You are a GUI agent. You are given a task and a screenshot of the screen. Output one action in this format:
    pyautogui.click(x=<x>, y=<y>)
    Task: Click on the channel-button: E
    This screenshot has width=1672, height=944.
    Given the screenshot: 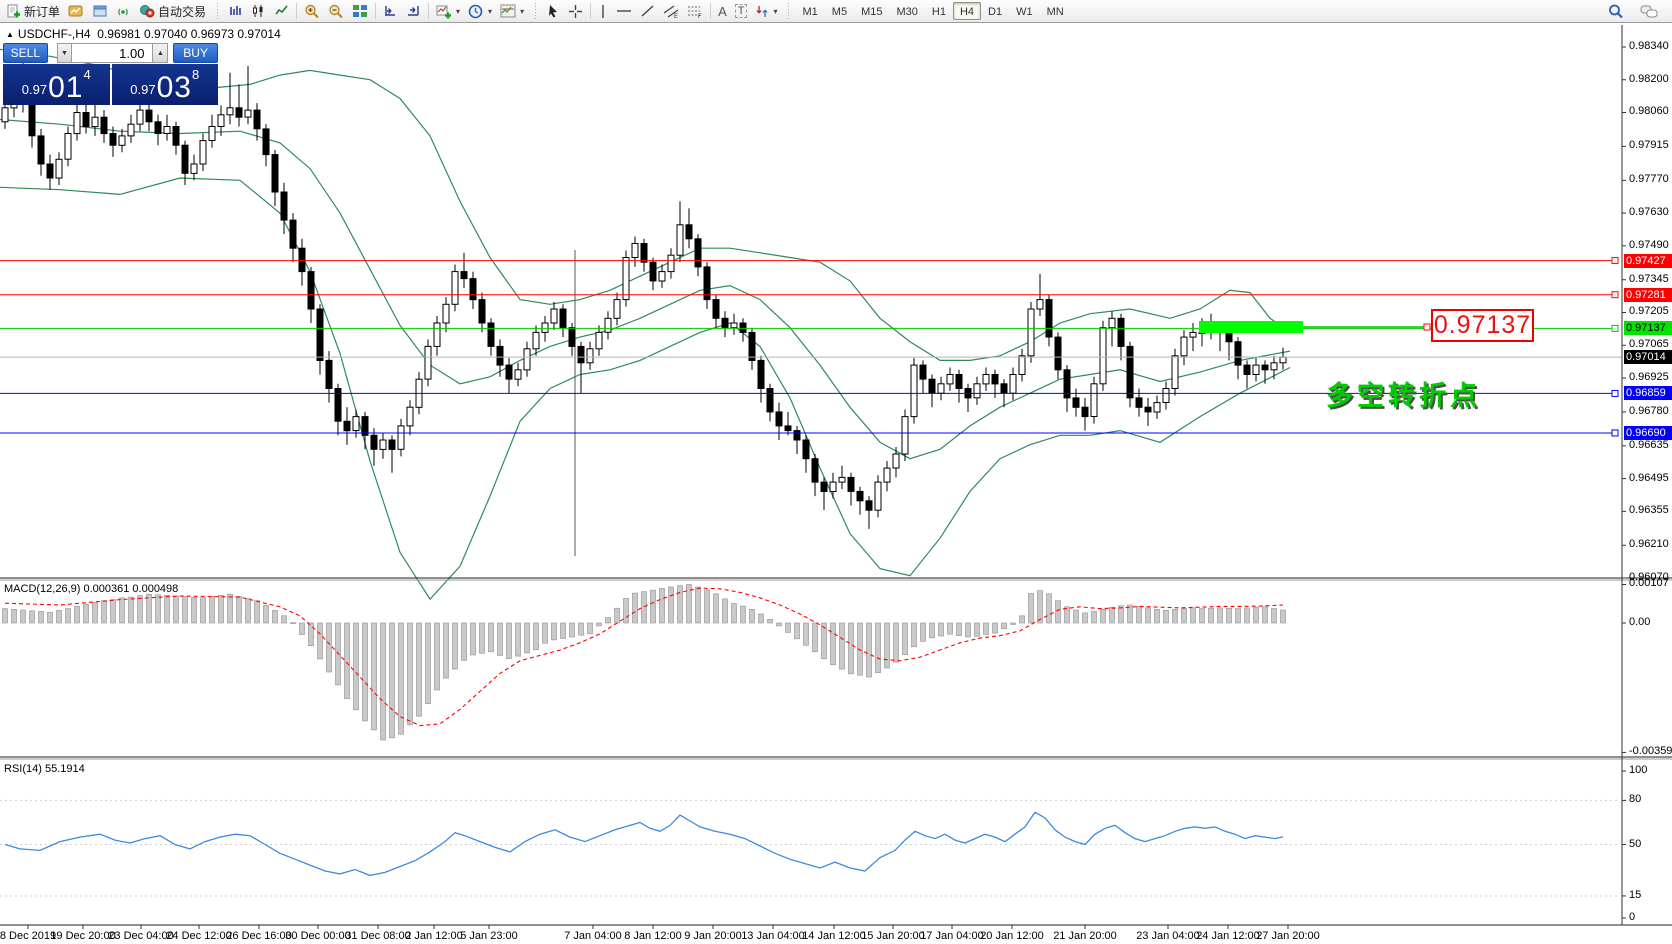 What is the action you would take?
    pyautogui.click(x=671, y=11)
    